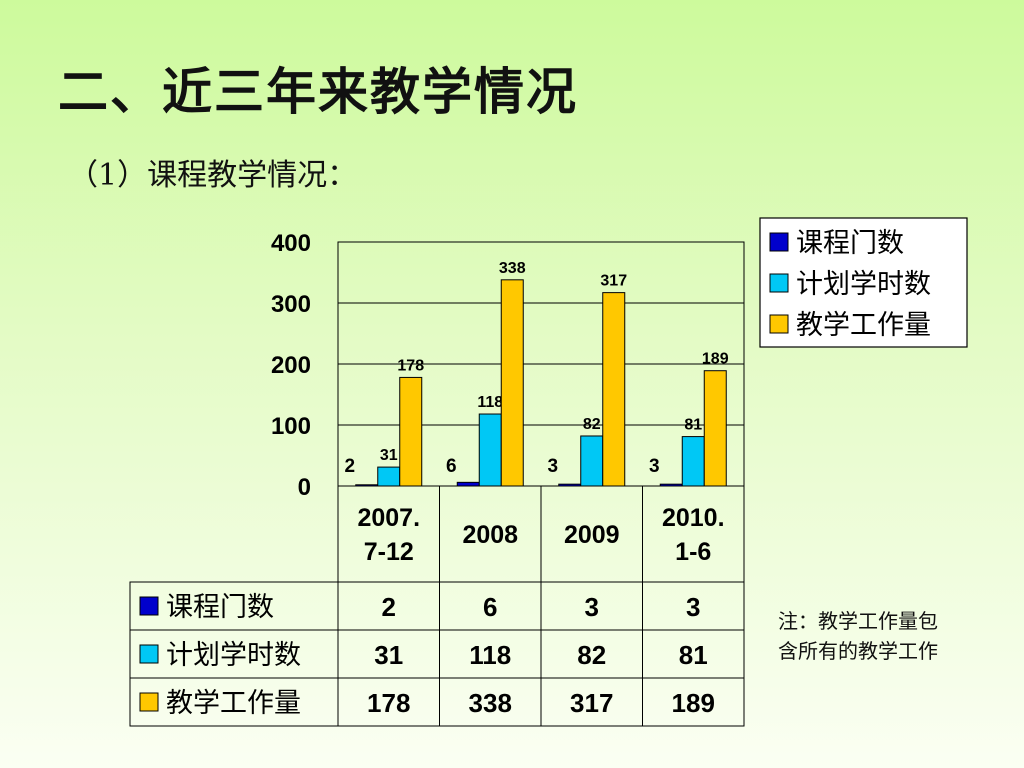 The height and width of the screenshot is (768, 1024). What do you see at coordinates (863, 325) in the screenshot?
I see `legend-label: 教学工作量` at bounding box center [863, 325].